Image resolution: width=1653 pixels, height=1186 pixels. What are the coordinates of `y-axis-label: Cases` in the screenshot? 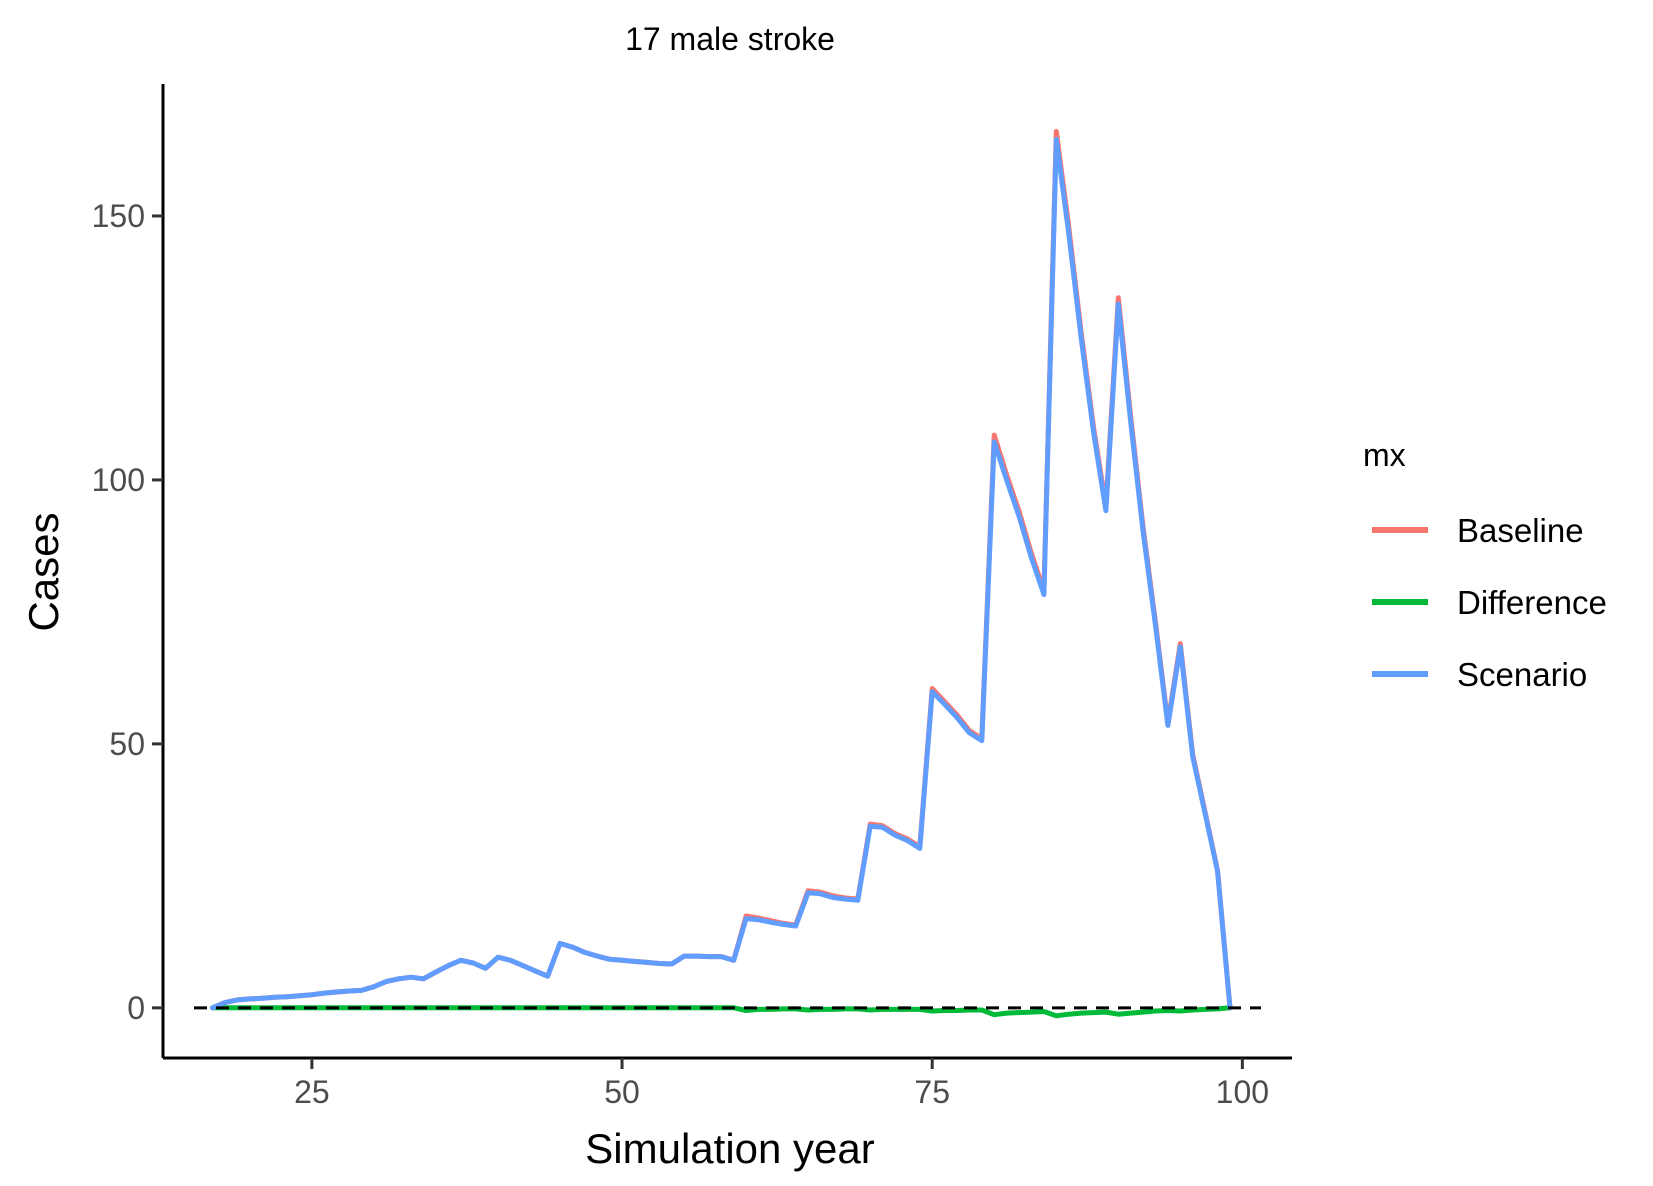 It's located at (43, 571).